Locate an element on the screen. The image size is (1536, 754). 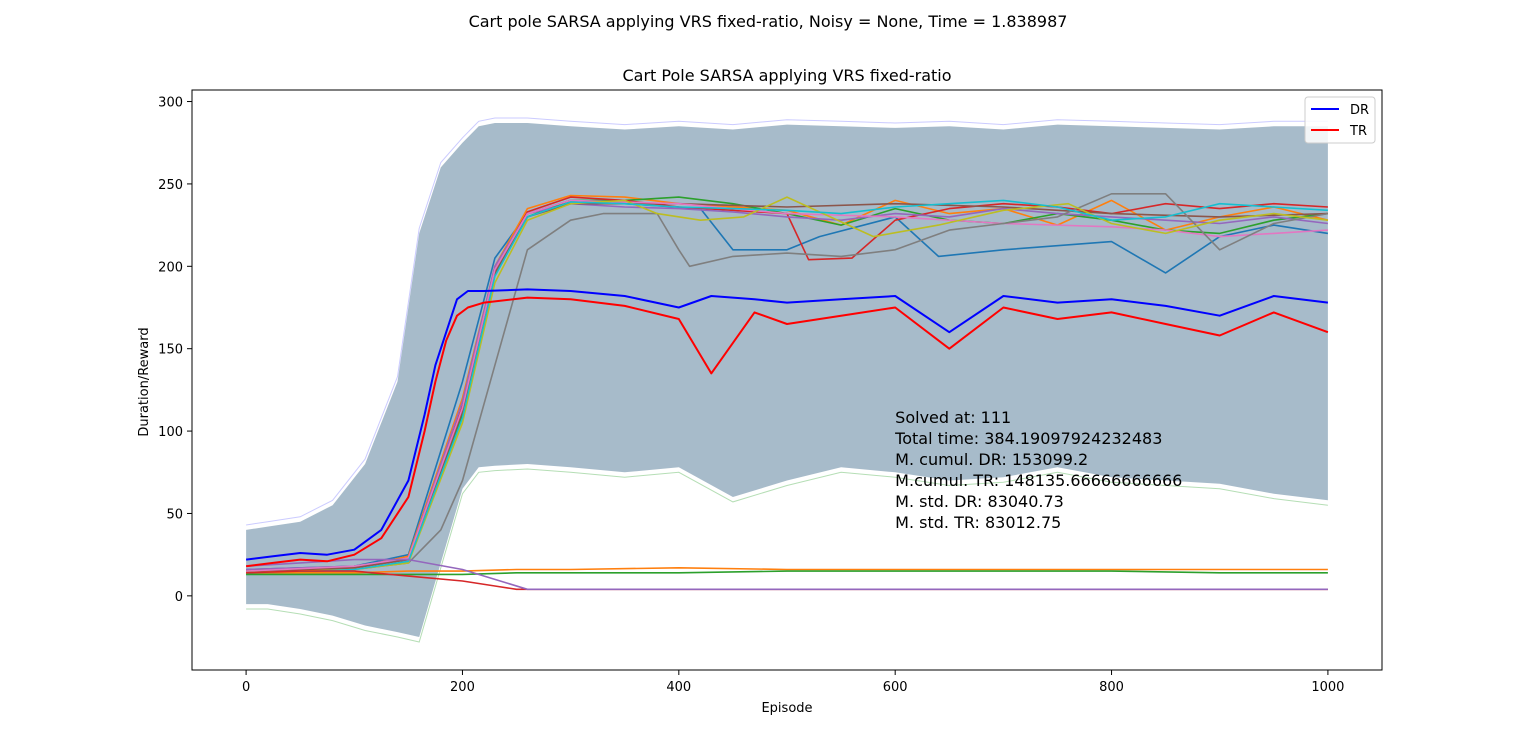
annotation-line: M. std. DR: 83040.73 is located at coordinates (979, 501).